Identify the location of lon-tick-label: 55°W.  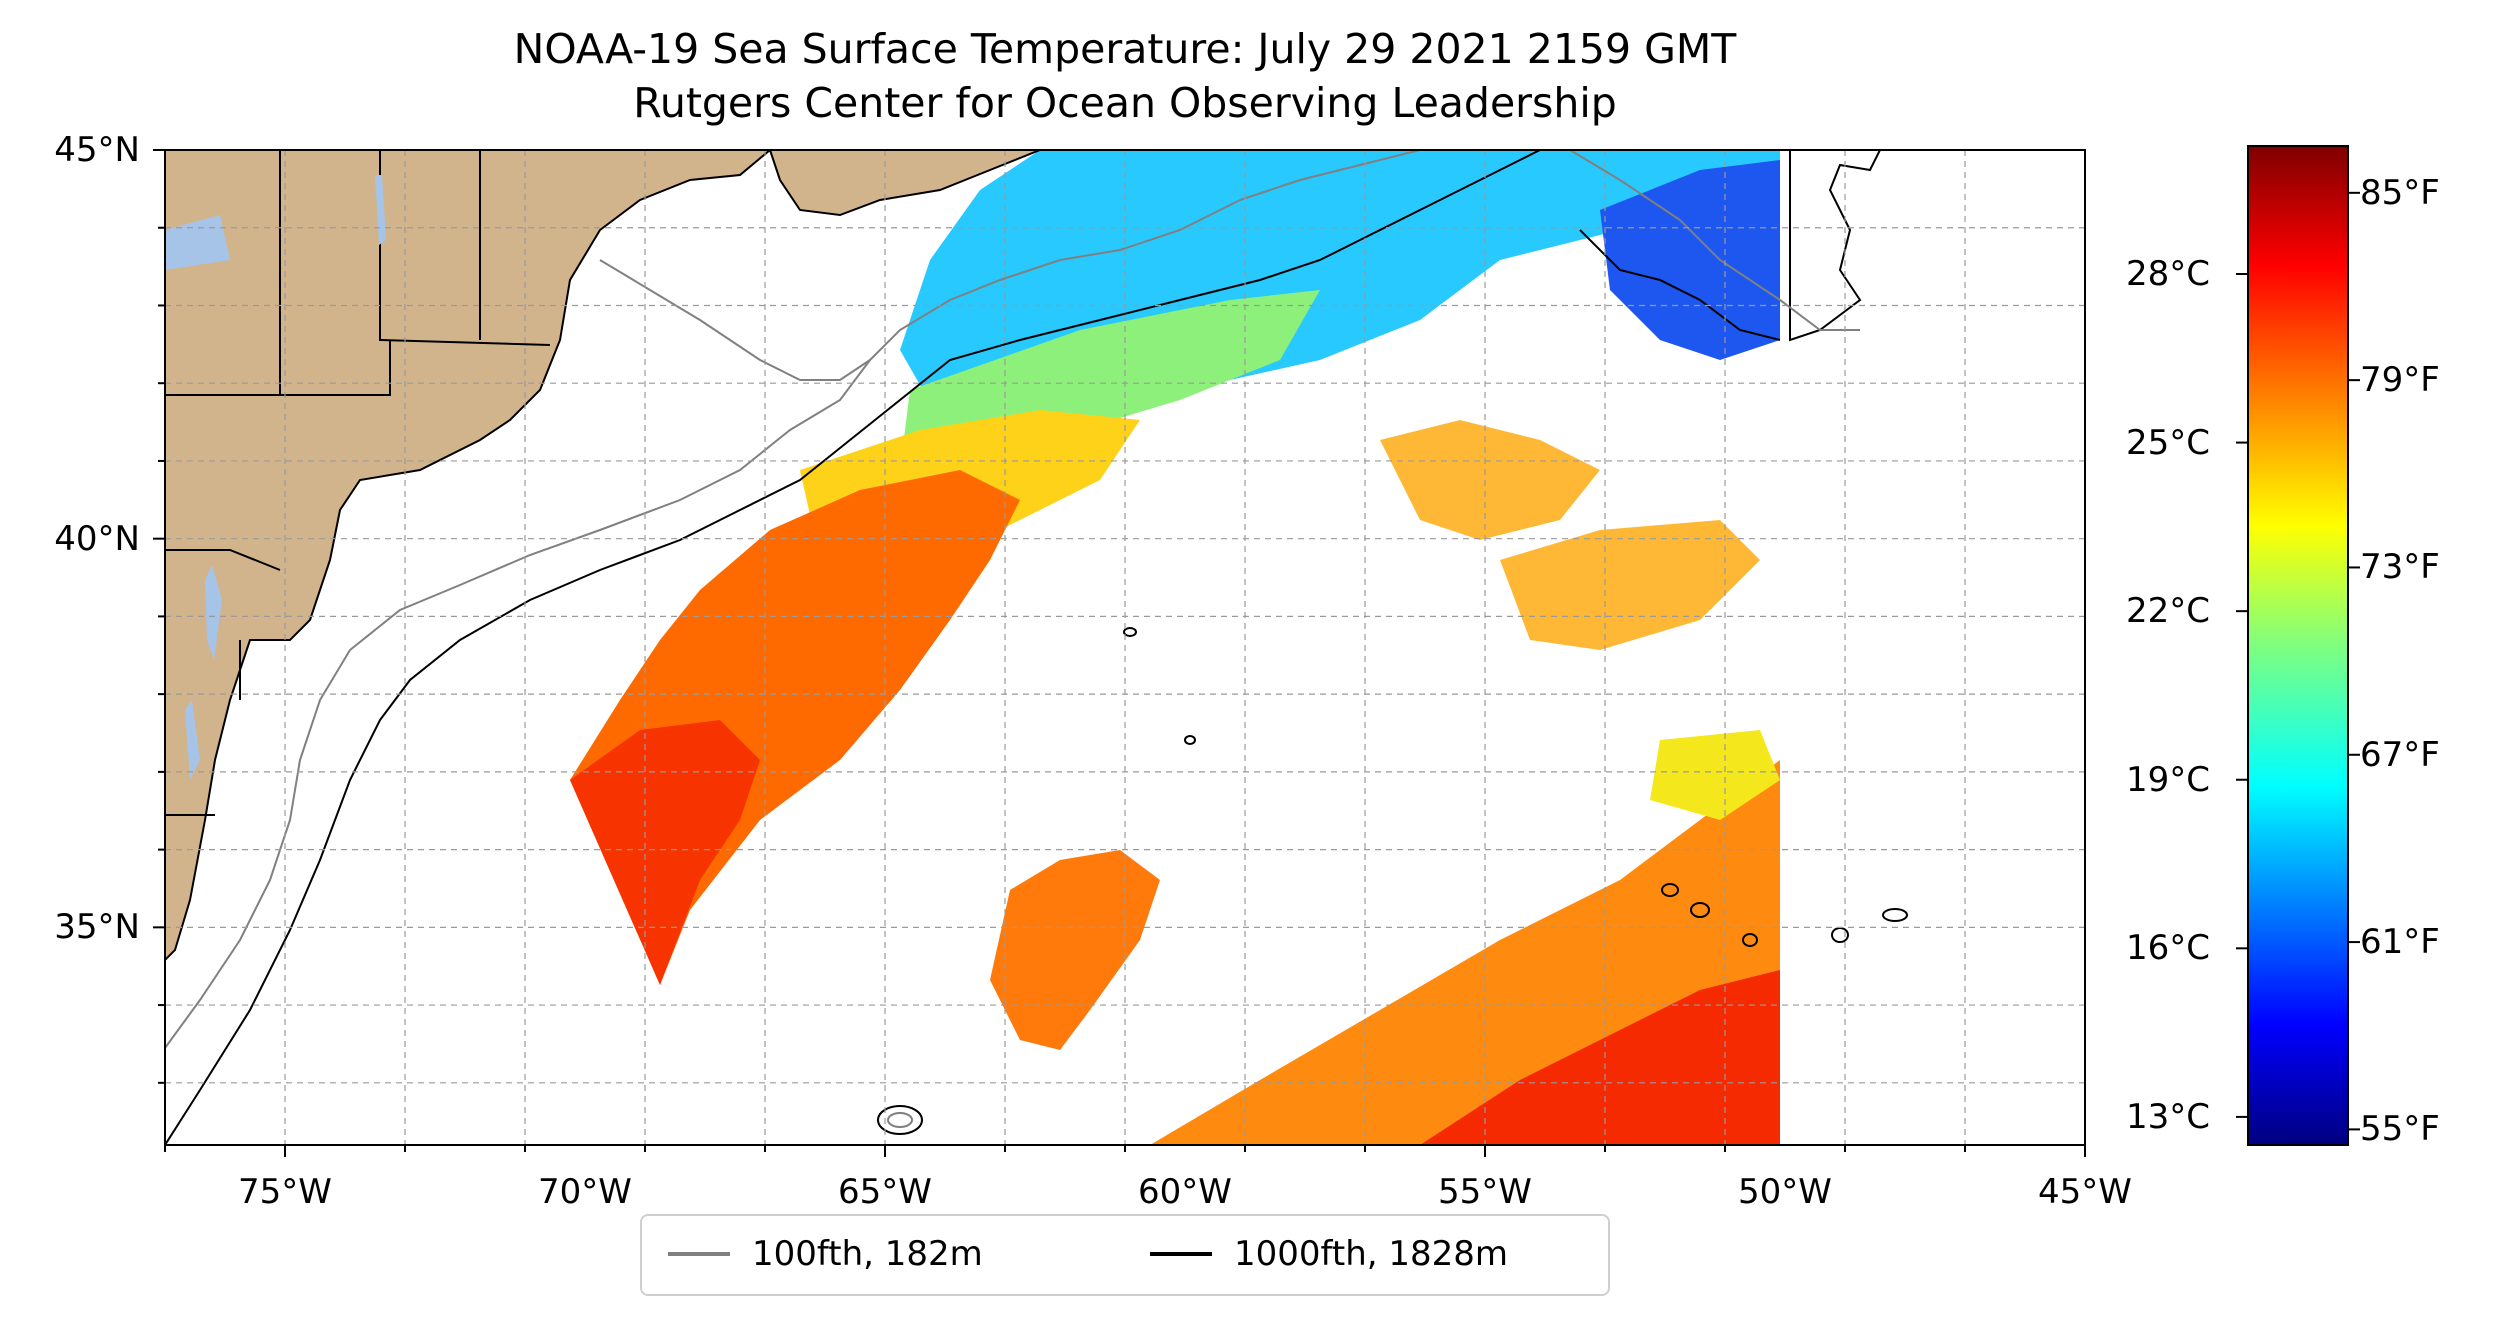
(1485, 1192).